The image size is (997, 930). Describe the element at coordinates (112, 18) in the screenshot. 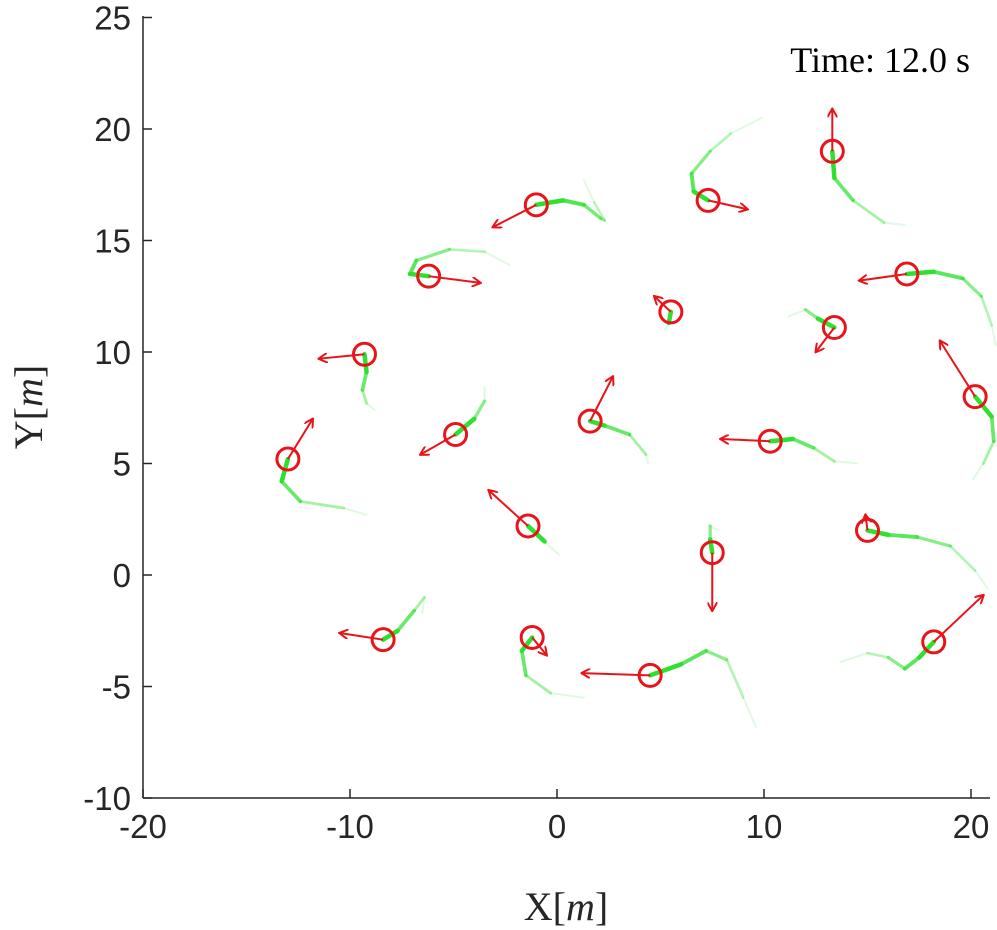

I see `y-tick-label: 25` at that location.